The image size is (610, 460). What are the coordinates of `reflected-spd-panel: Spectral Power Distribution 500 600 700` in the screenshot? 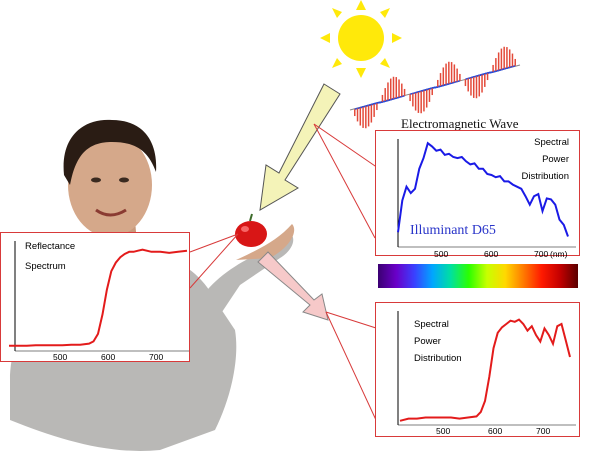 It's located at (477, 369).